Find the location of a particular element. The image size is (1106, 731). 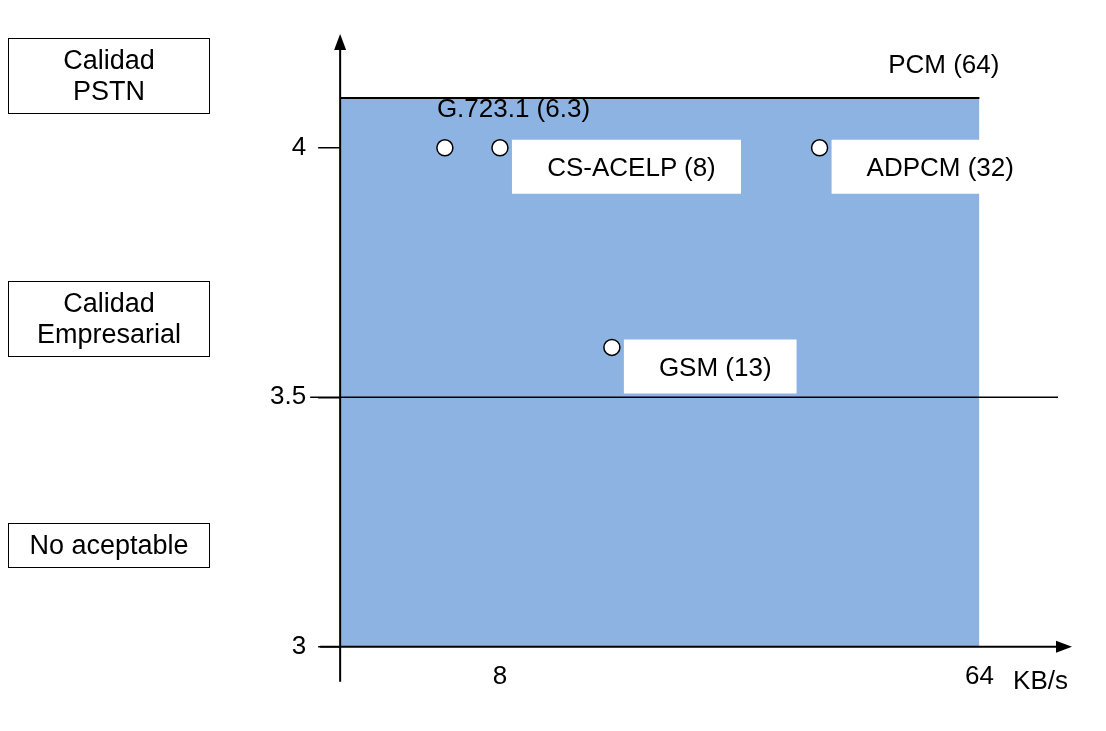

annotation: G.723.1 (6.3) is located at coordinates (513, 107).